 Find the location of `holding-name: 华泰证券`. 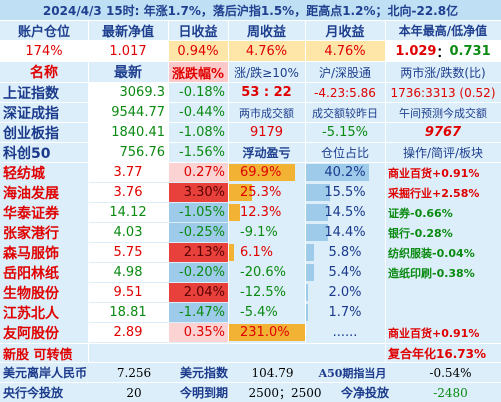

holding-name: 华泰证券 is located at coordinates (31, 213).